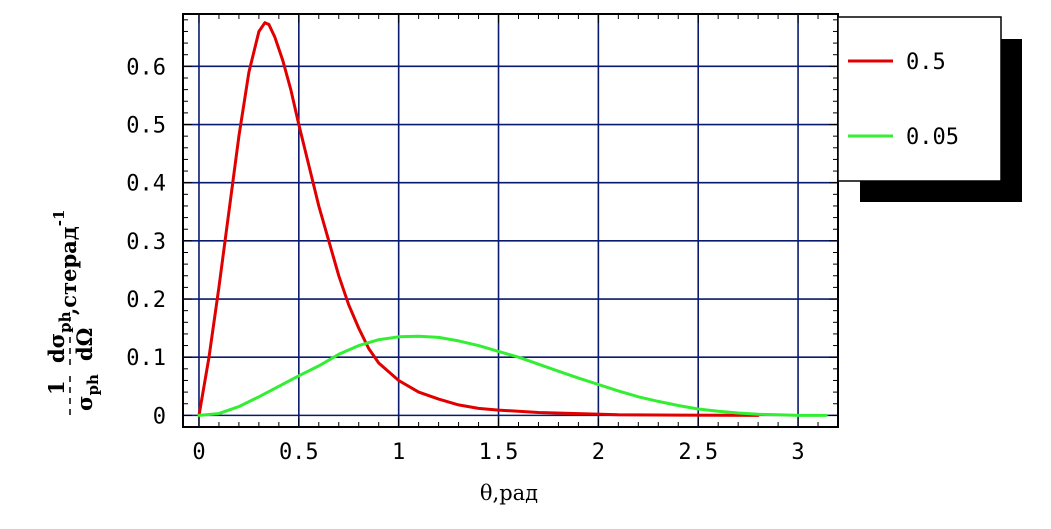 The image size is (1051, 529). What do you see at coordinates (146, 300) in the screenshot?
I see `y-tick-label: 0.2` at bounding box center [146, 300].